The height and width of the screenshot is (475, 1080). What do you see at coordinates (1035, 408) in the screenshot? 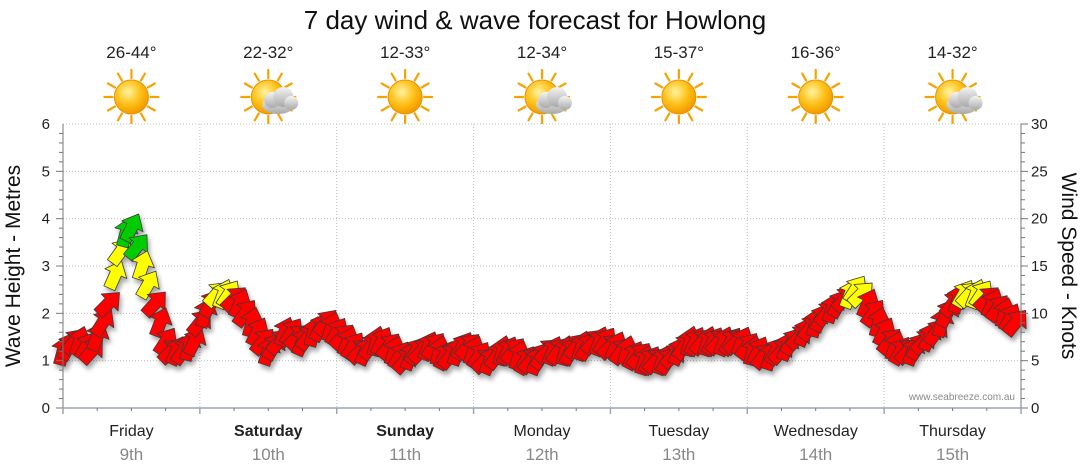
I see `right-tick-label: 0` at bounding box center [1035, 408].